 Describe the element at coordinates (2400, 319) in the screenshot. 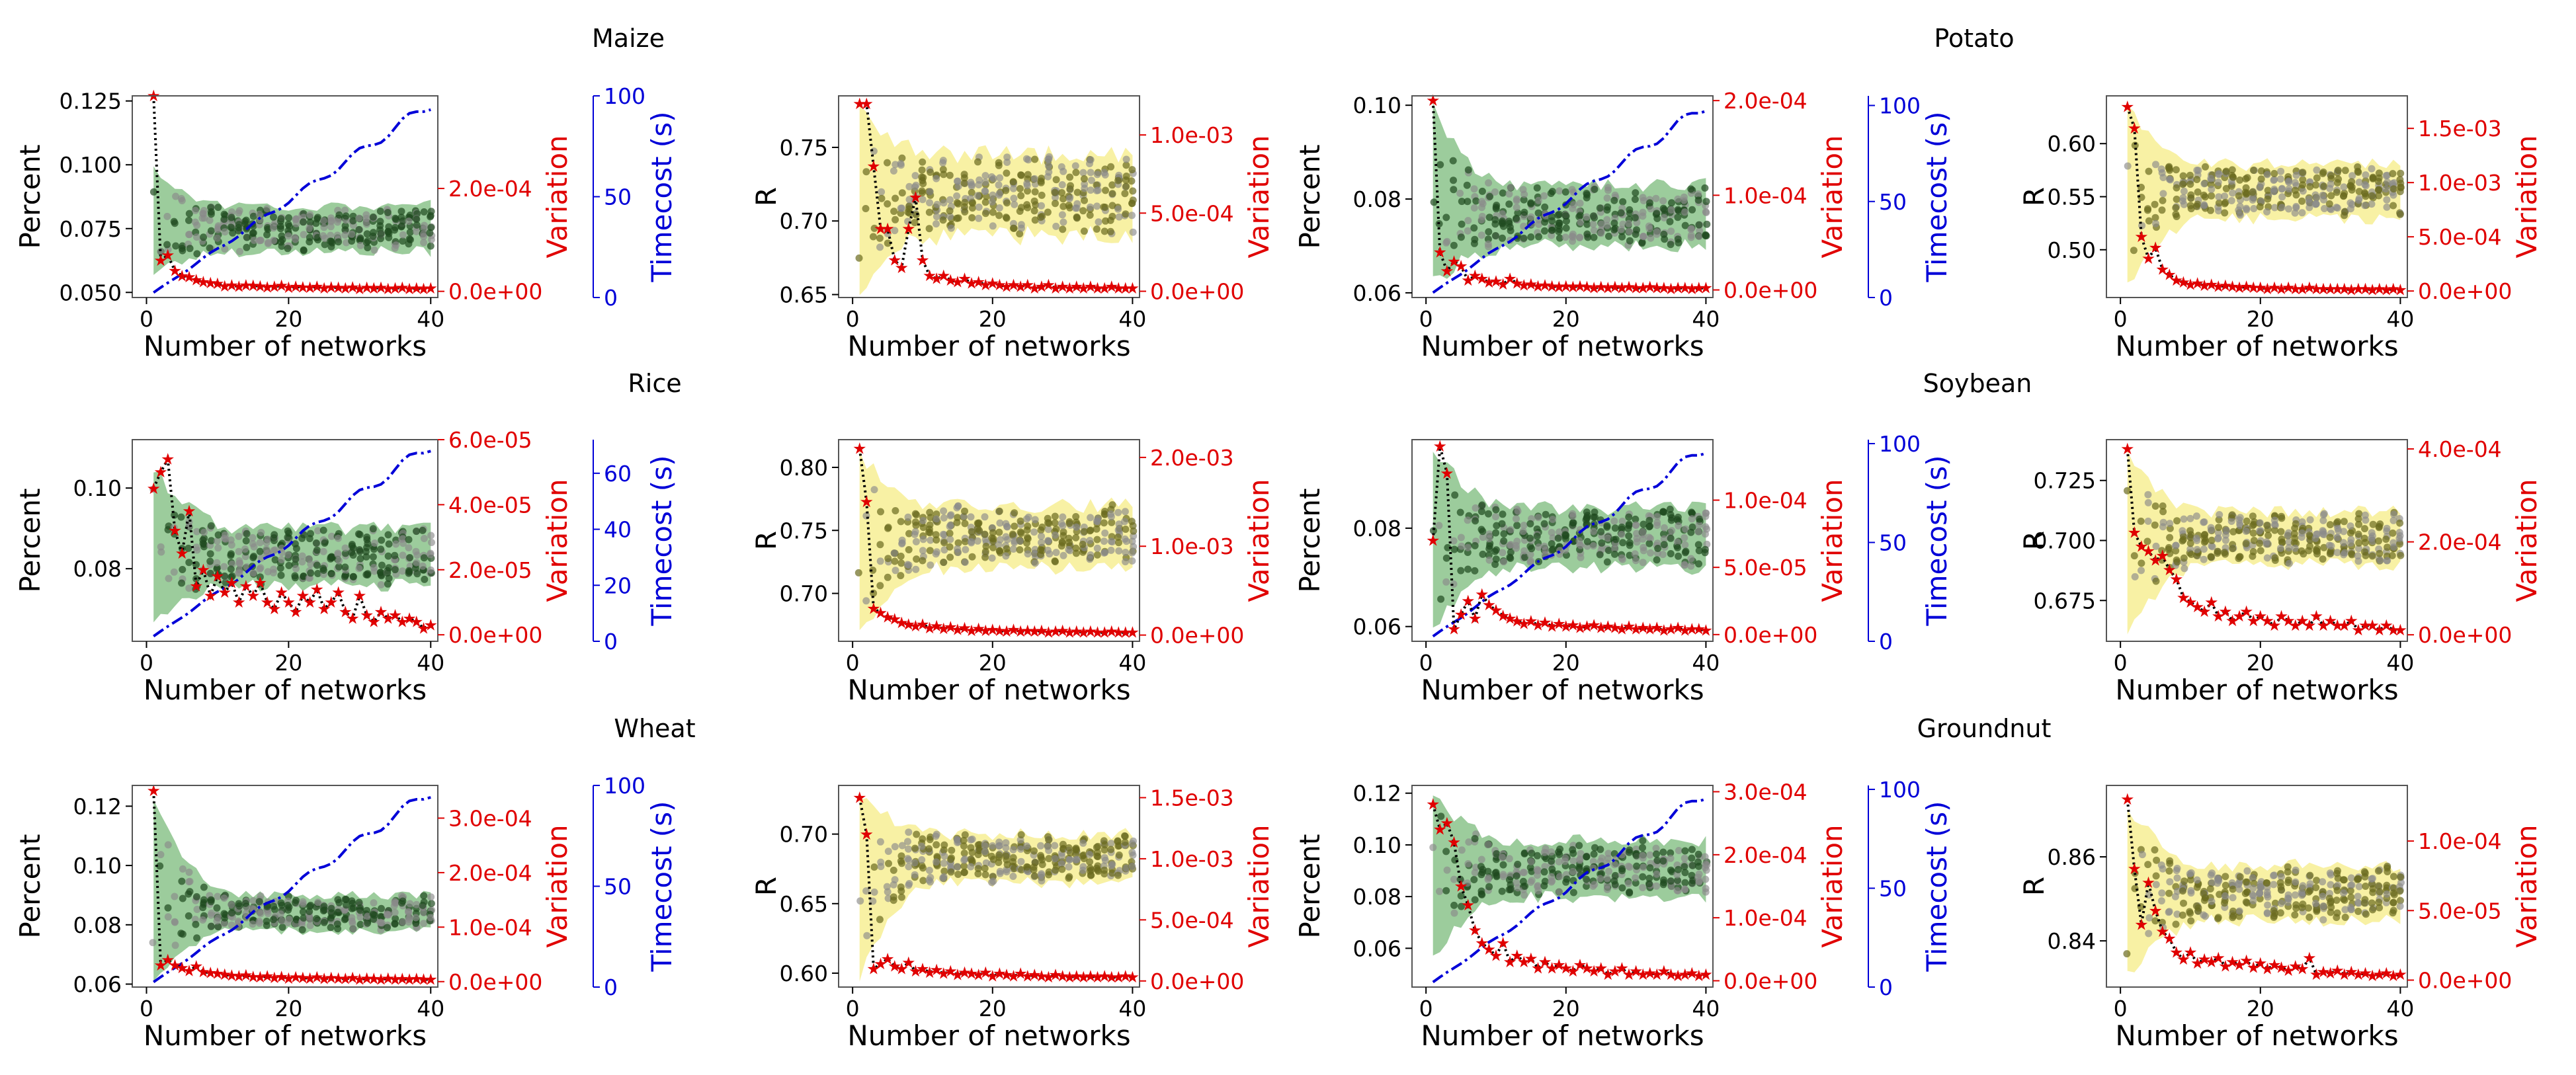

I see `x-tick-label: 40` at that location.